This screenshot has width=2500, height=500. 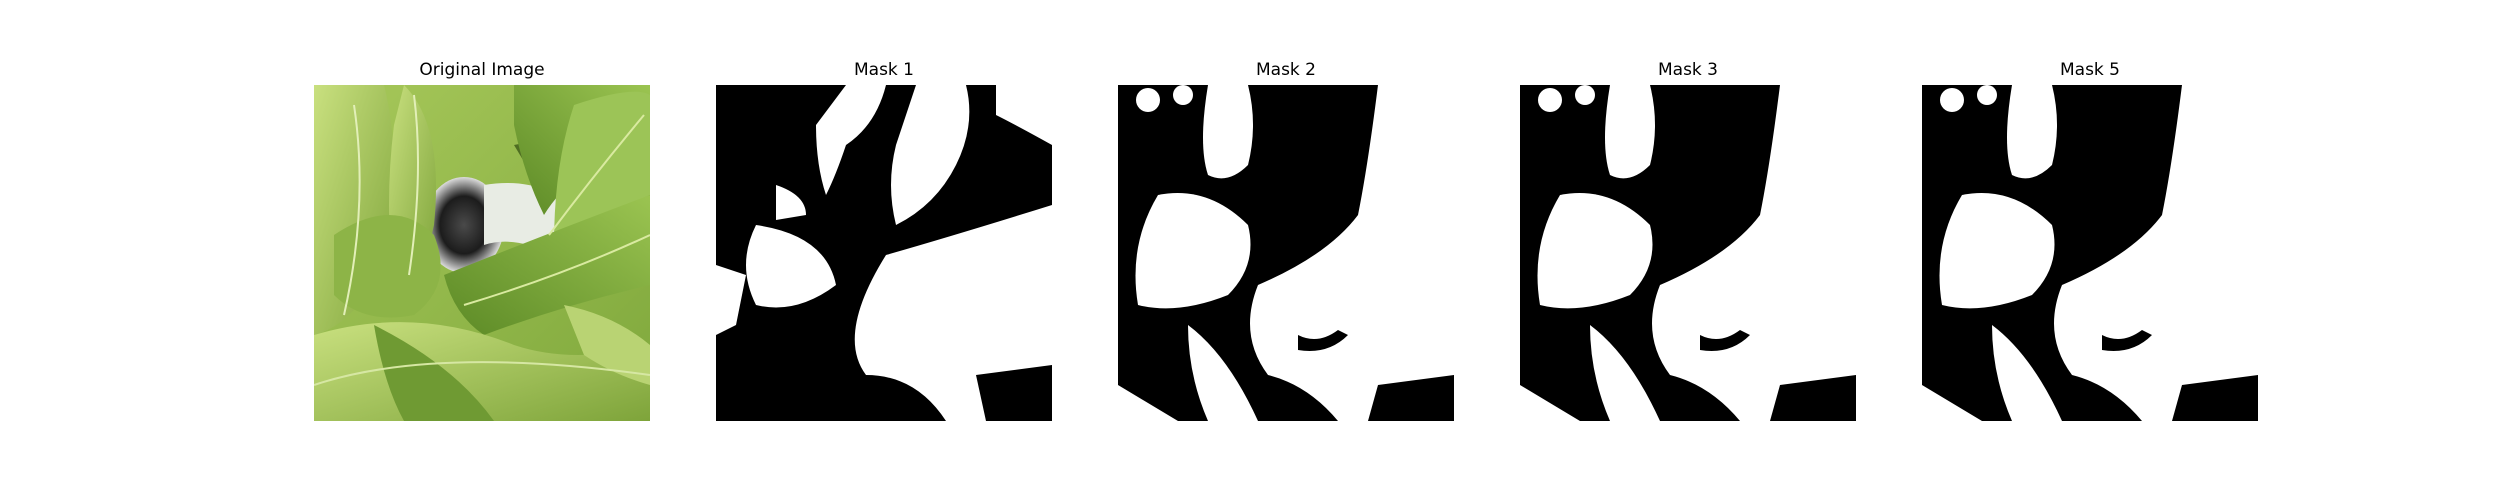 I want to click on mask-1-image, so click(x=884, y=253).